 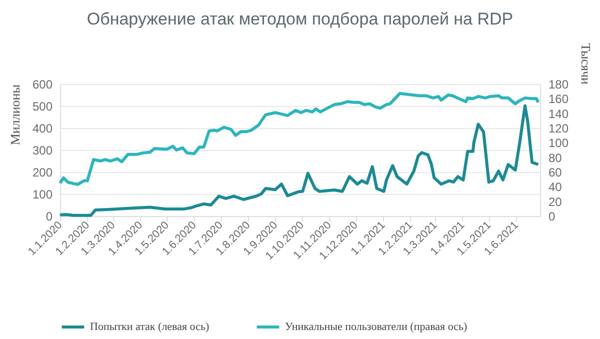 What do you see at coordinates (558, 99) in the screenshot?
I see `y2-tick-label: 160` at bounding box center [558, 99].